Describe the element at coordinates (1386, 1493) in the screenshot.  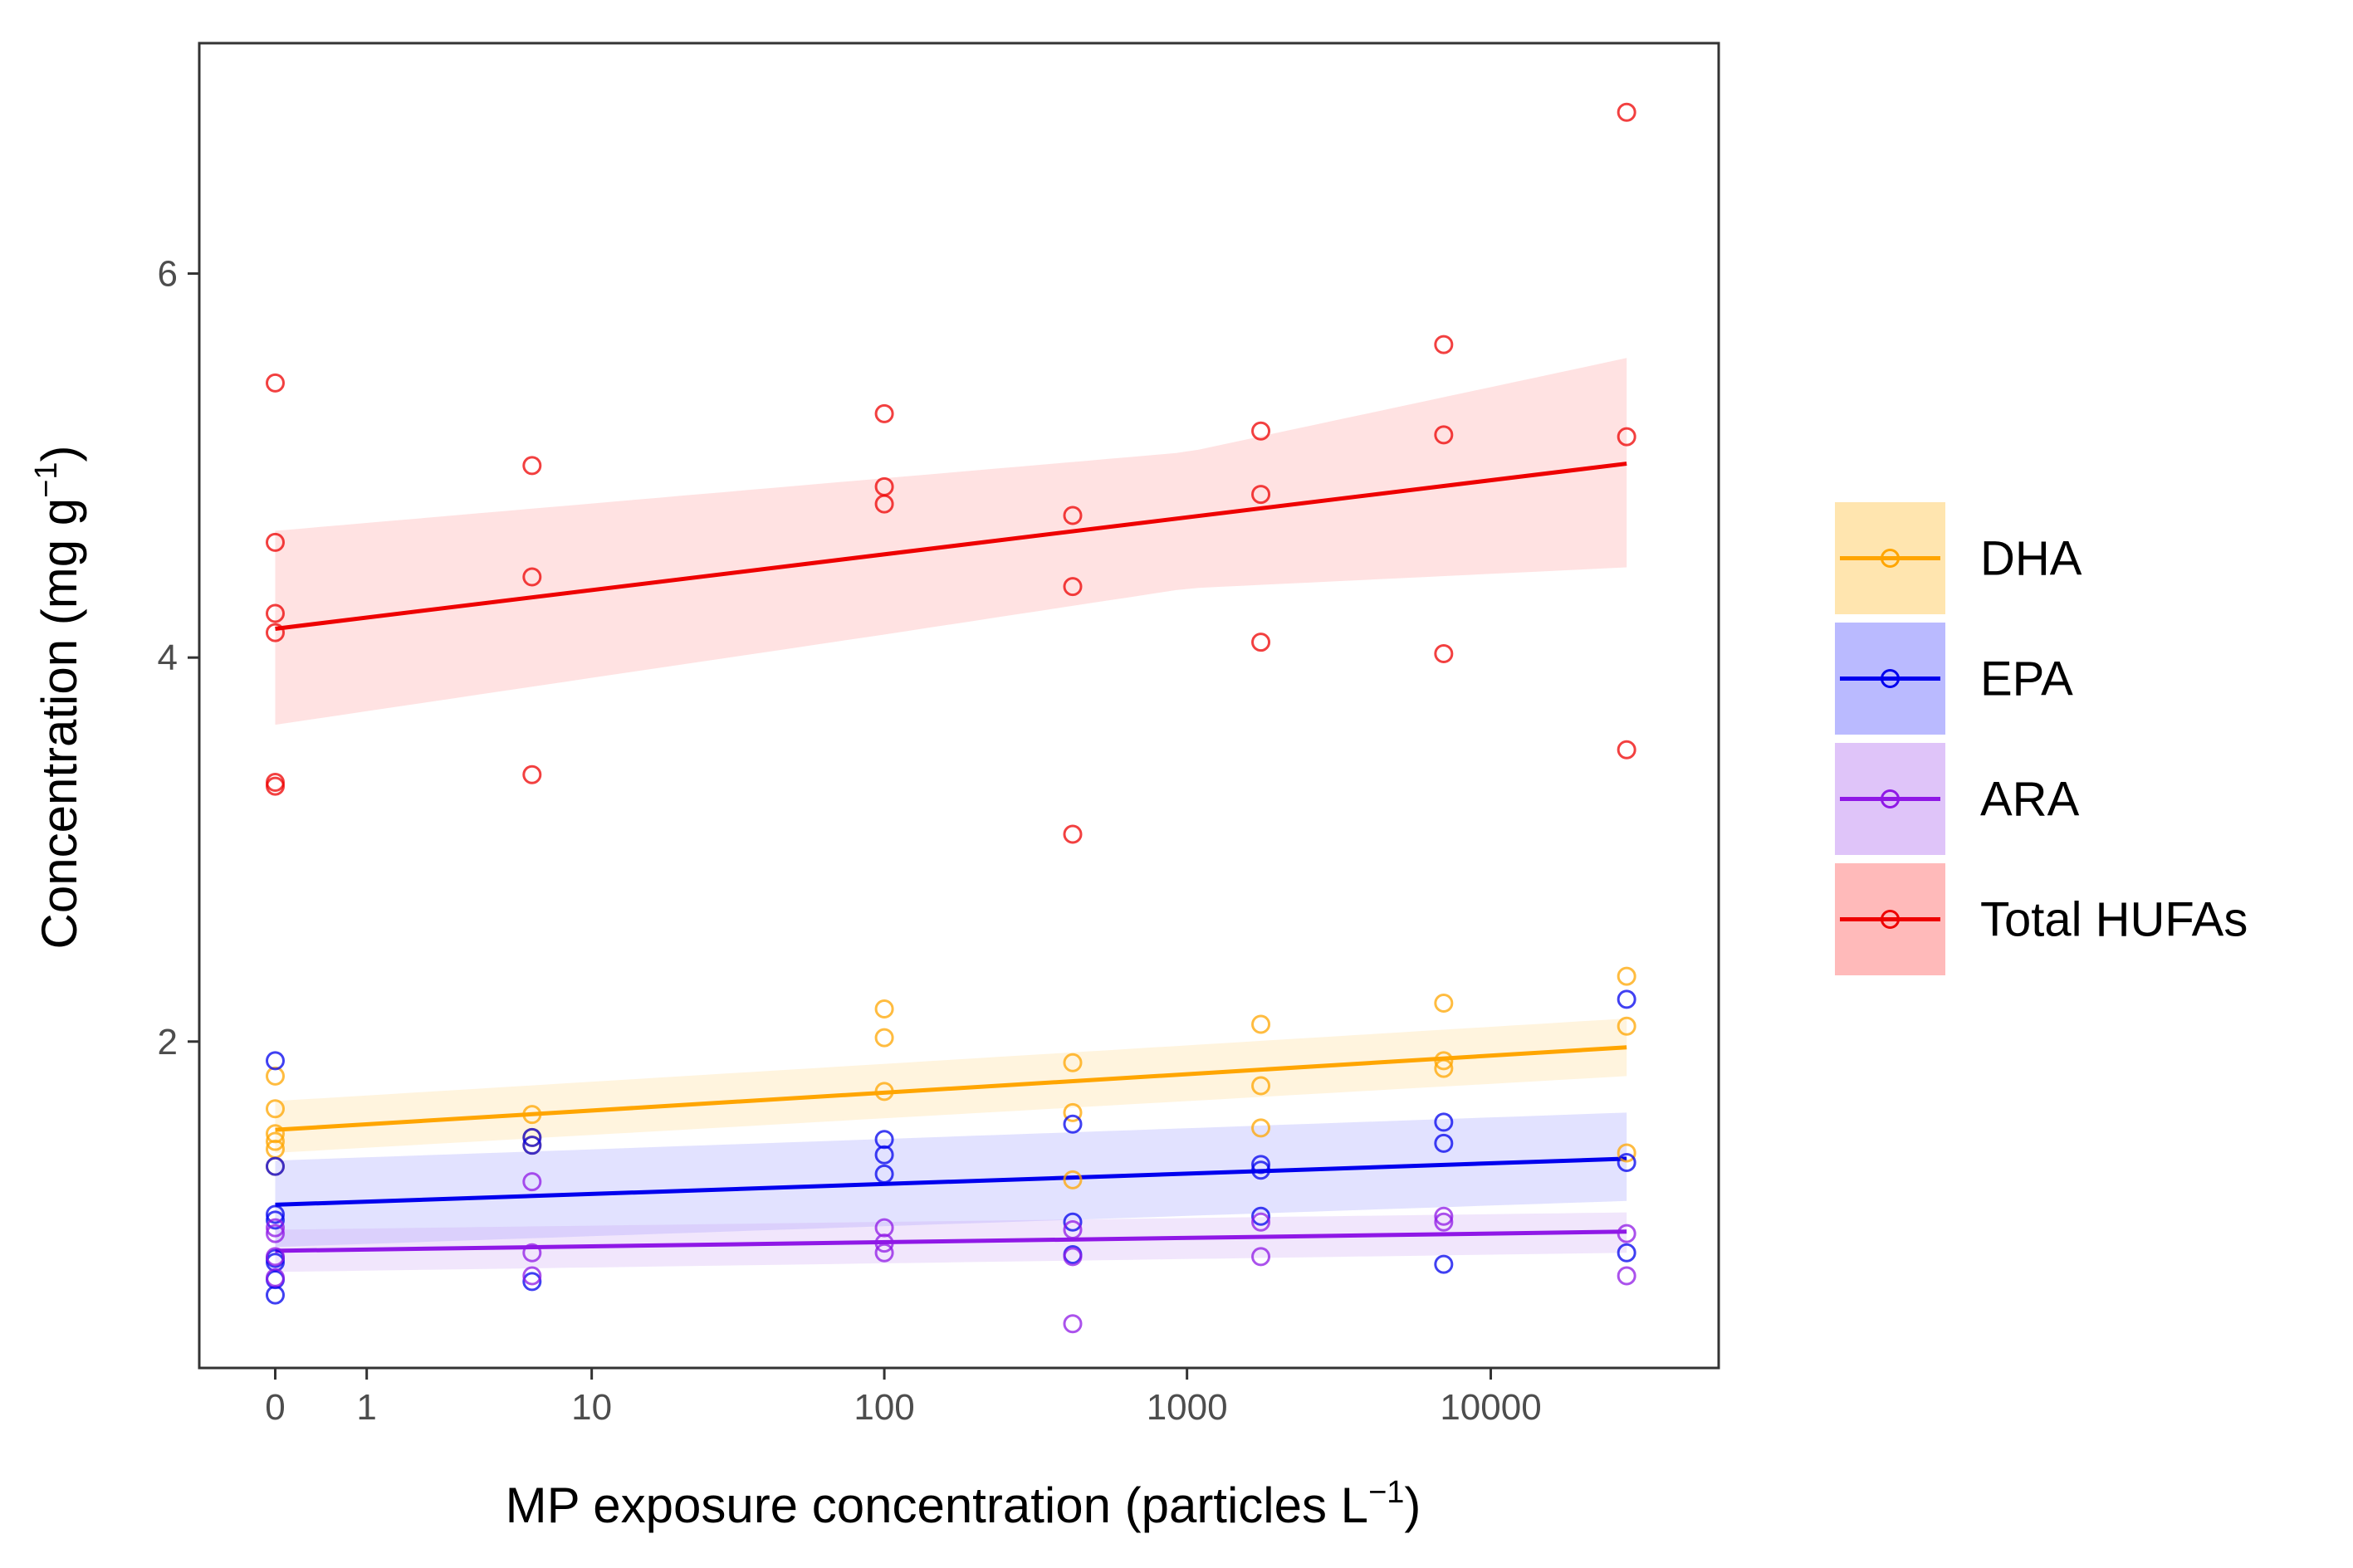
I see `x-axis-title-sup: −1` at that location.